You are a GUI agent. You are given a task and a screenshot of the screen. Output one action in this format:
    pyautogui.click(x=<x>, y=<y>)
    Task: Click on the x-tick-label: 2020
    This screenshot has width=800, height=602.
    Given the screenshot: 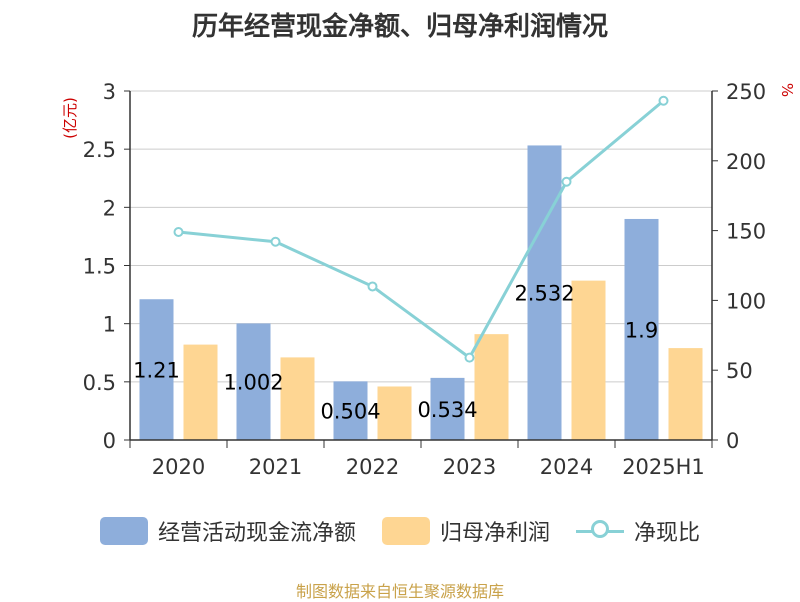 What is the action you would take?
    pyautogui.click(x=178, y=467)
    